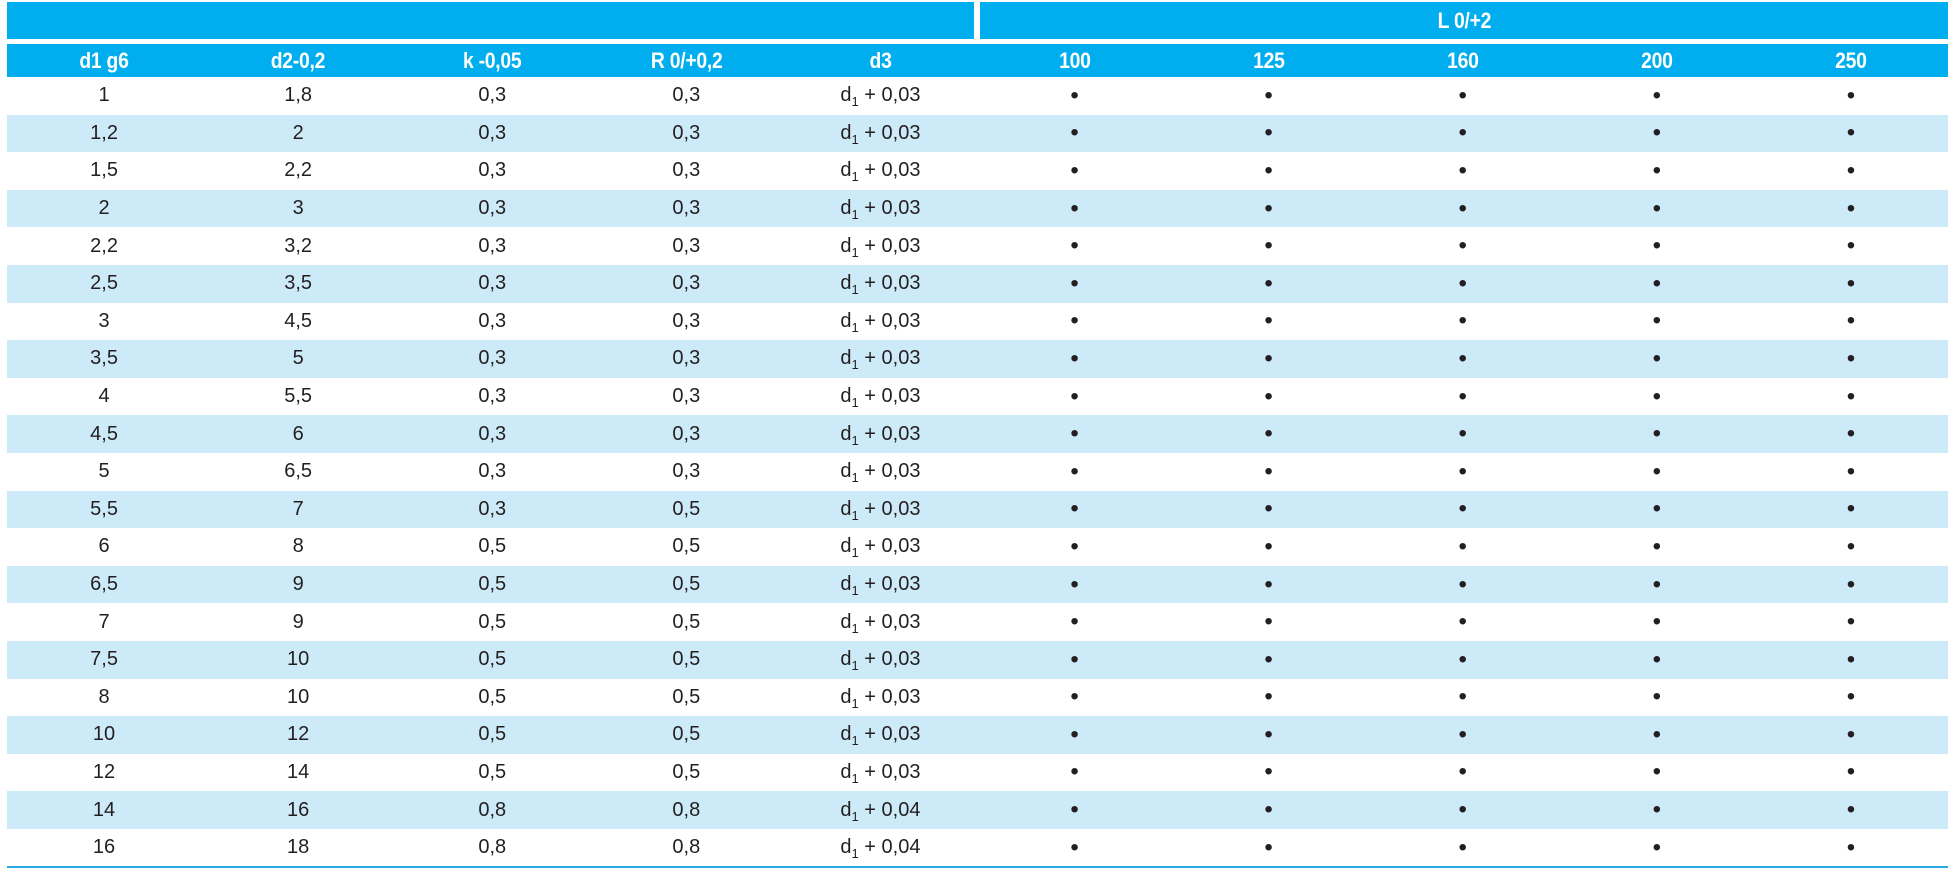 Image resolution: width=1953 pixels, height=879 pixels. What do you see at coordinates (977, 773) in the screenshot?
I see `table-row: 12 14 0,5 0,5 d1 + 0,03 • • • • •` at bounding box center [977, 773].